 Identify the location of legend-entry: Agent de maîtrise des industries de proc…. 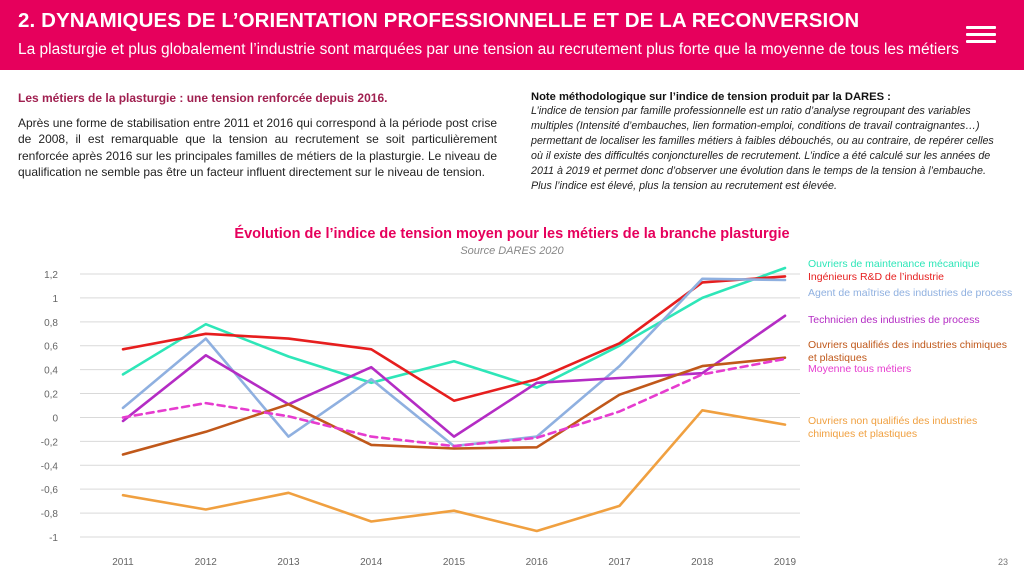
(910, 293).